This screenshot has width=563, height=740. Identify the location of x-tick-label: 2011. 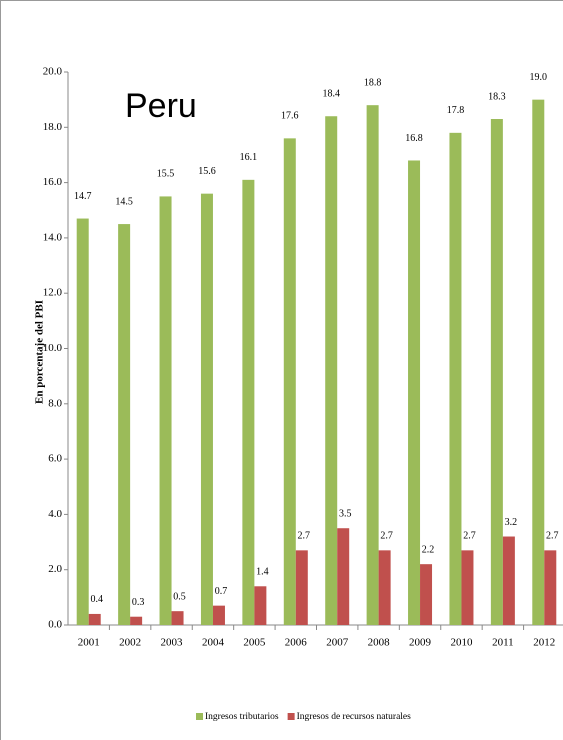
(503, 643).